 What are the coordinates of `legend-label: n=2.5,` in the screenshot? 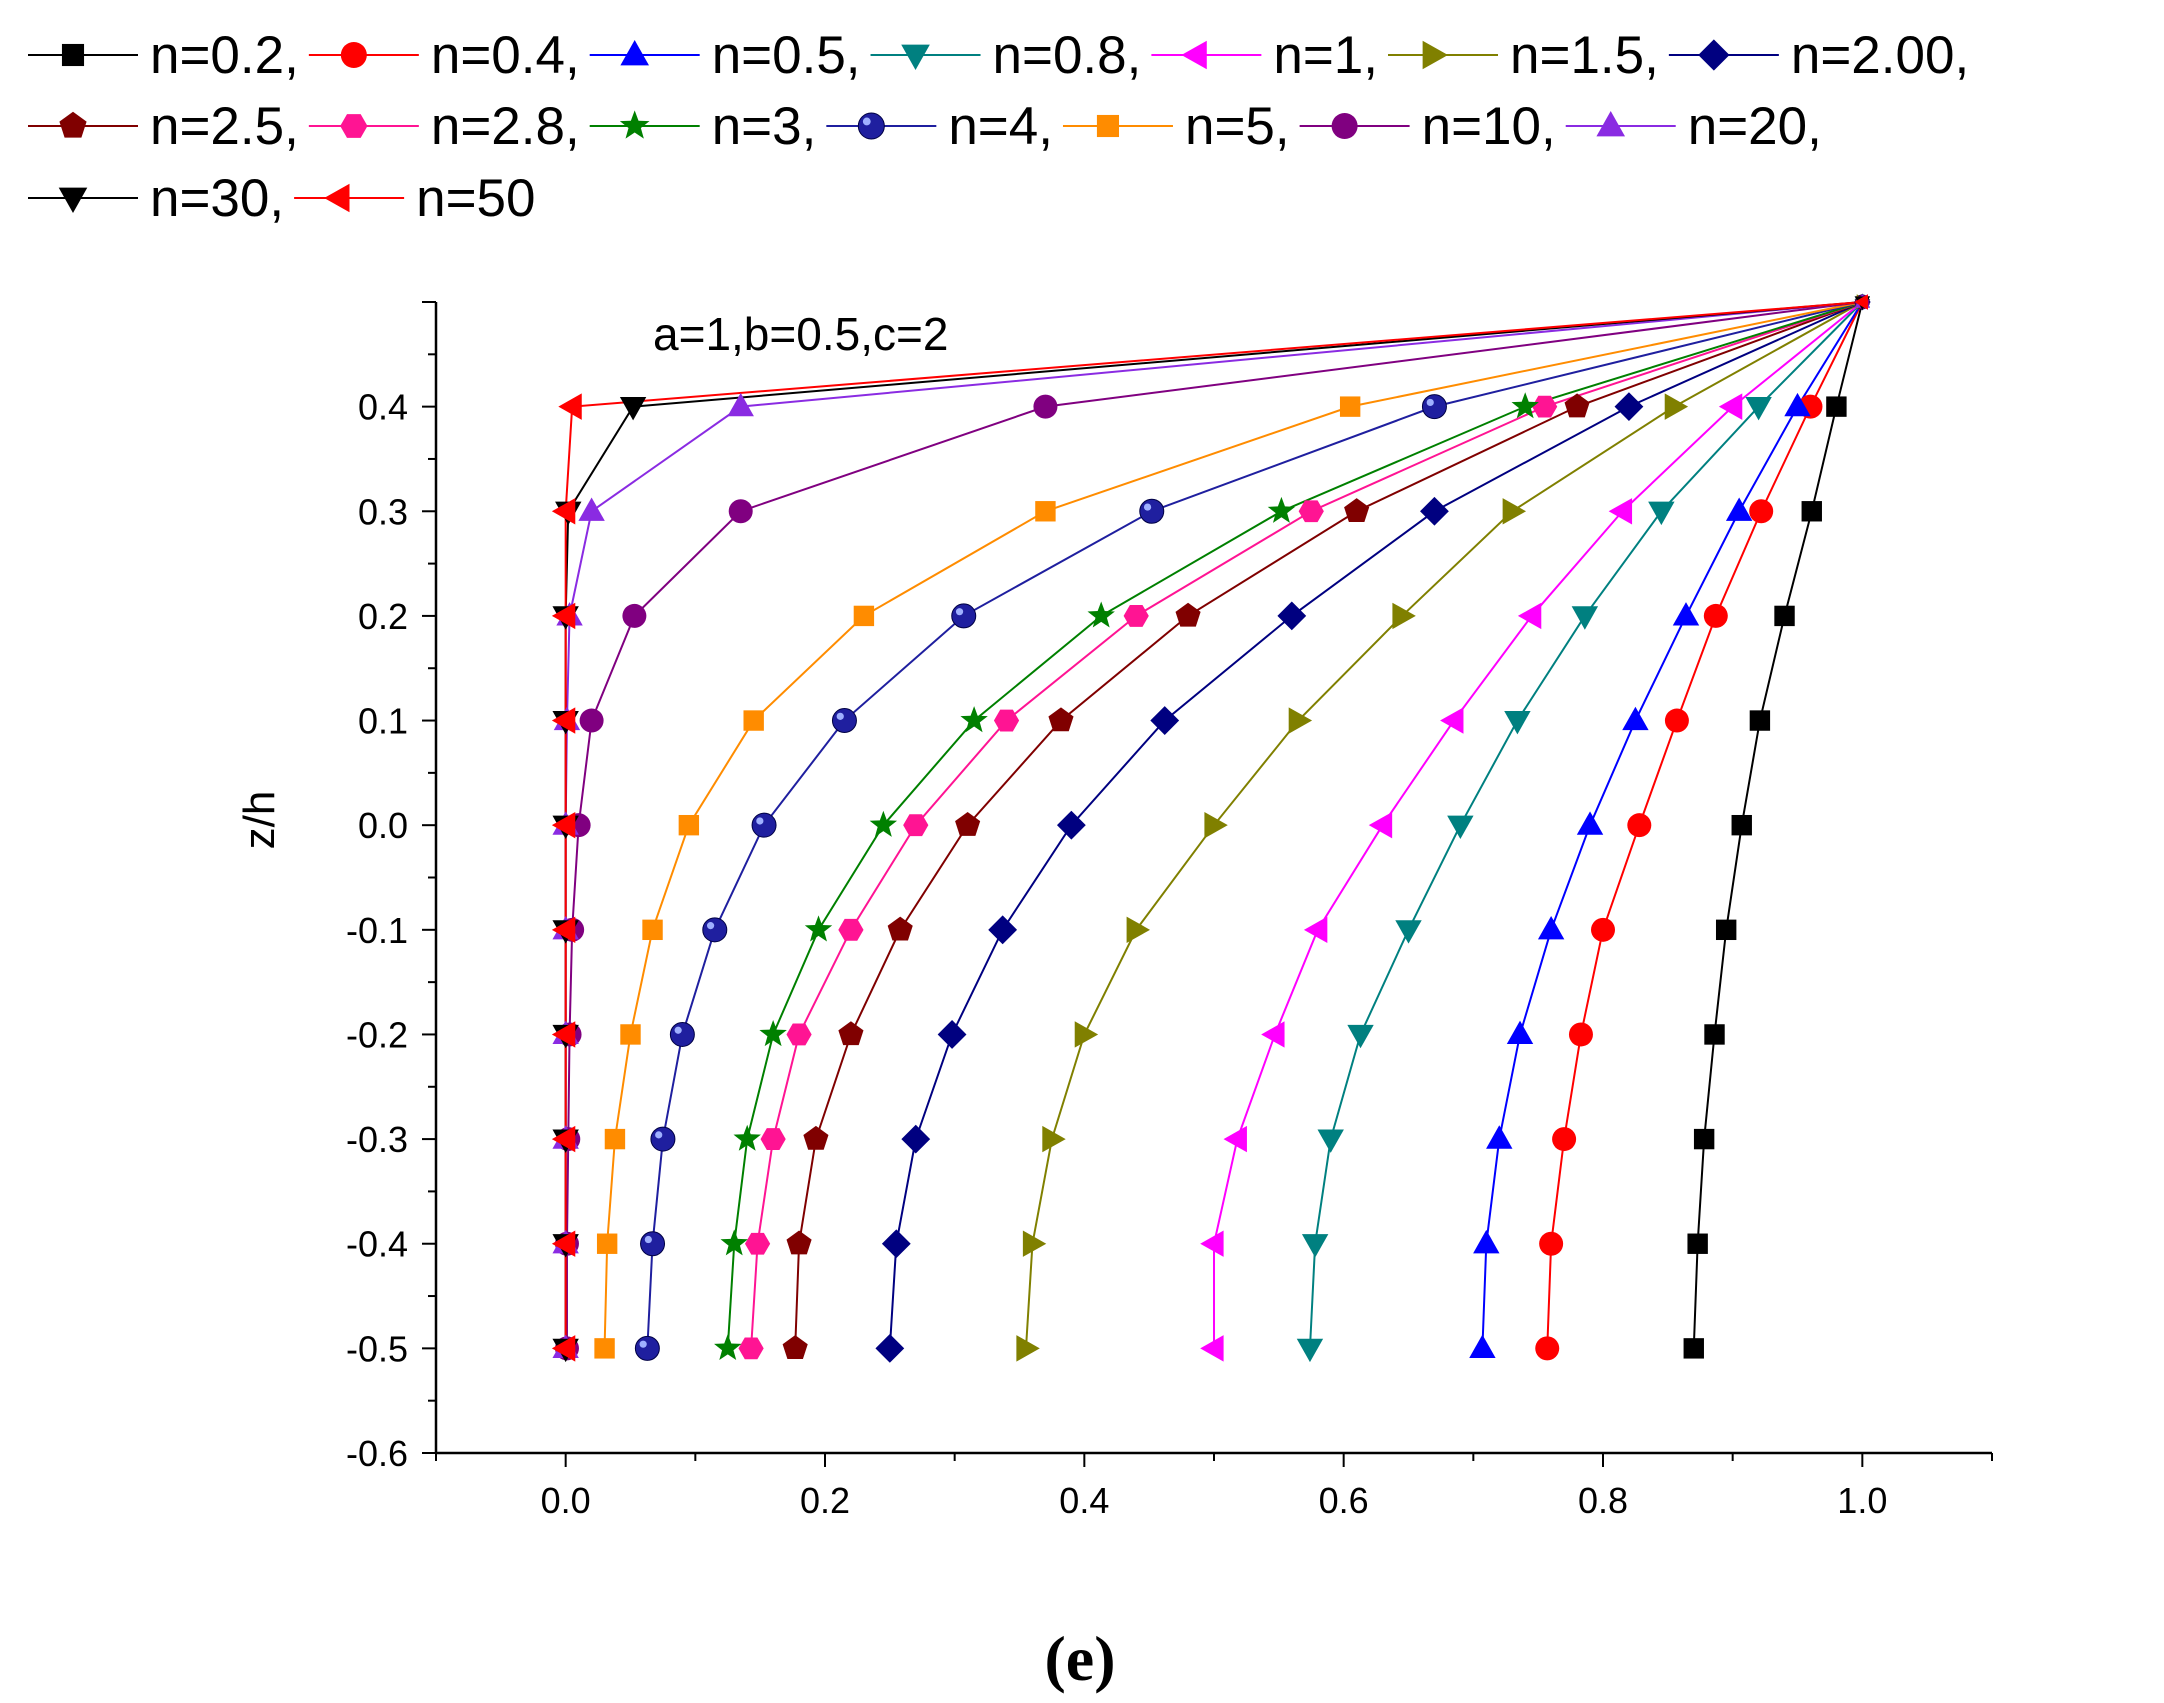 It's located at (224, 126).